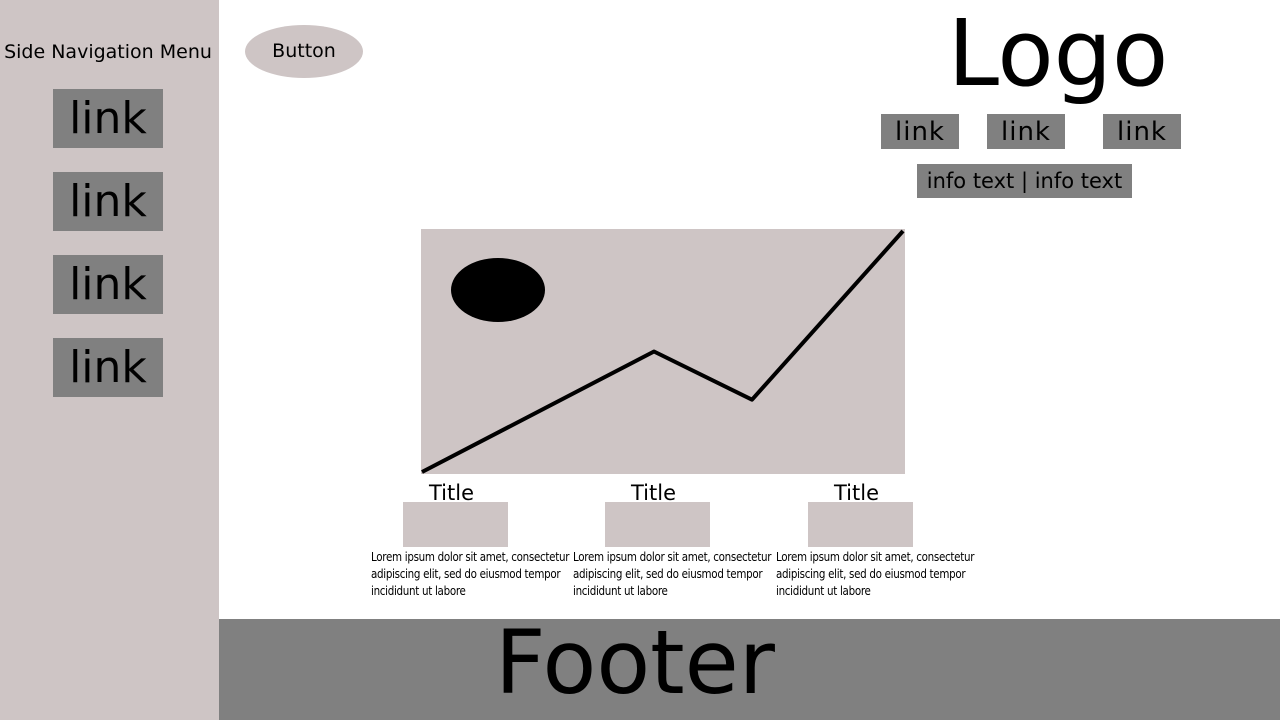 The height and width of the screenshot is (720, 1280). Describe the element at coordinates (920, 131) in the screenshot. I see `top-nav-link-1: link` at that location.